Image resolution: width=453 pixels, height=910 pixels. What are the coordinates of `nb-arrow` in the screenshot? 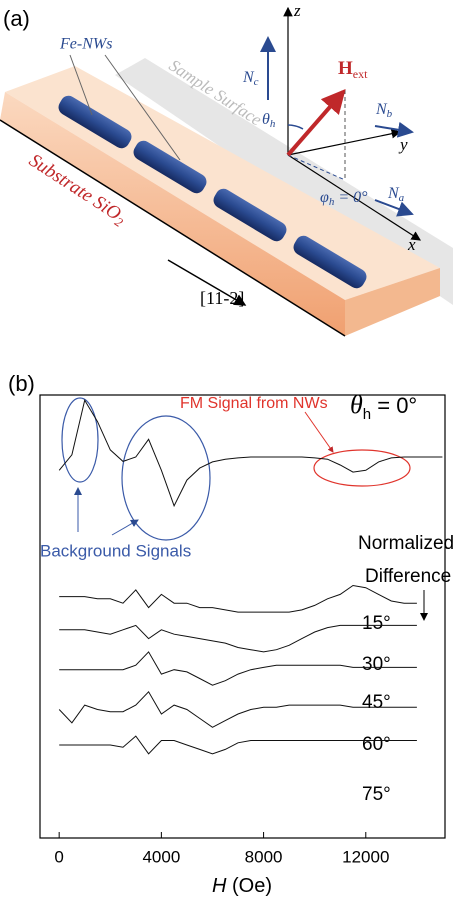 It's located at (394, 129).